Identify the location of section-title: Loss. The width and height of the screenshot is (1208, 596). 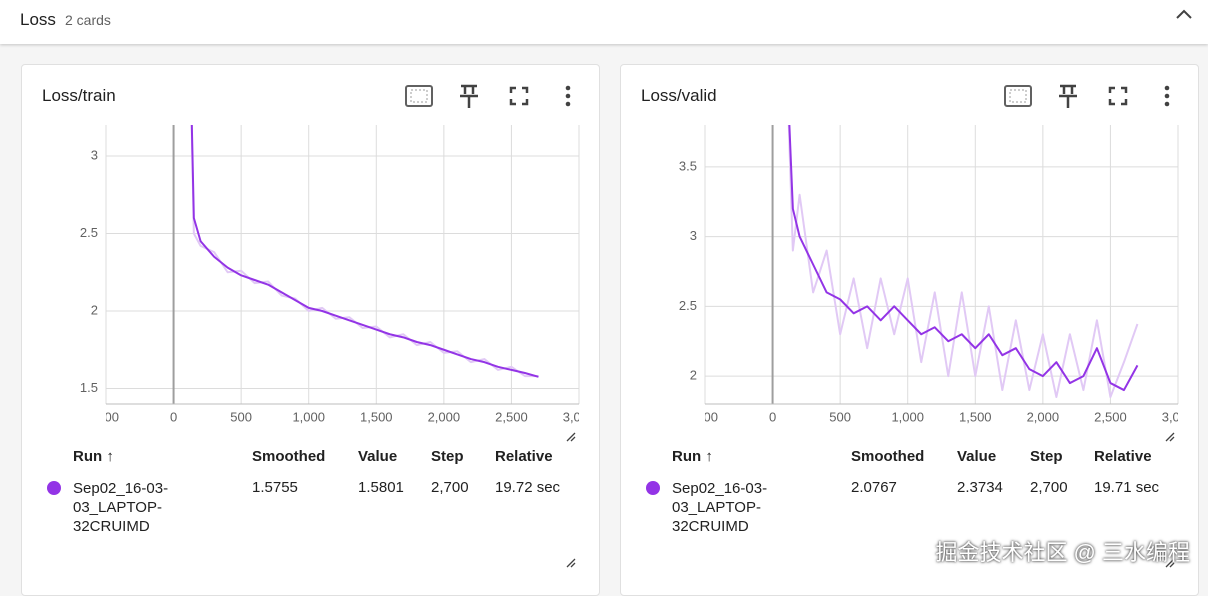
(38, 19).